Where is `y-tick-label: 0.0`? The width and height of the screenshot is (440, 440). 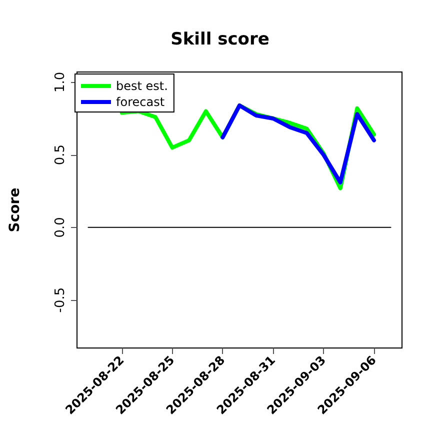 y-tick-label: 0.0 is located at coordinates (60, 227).